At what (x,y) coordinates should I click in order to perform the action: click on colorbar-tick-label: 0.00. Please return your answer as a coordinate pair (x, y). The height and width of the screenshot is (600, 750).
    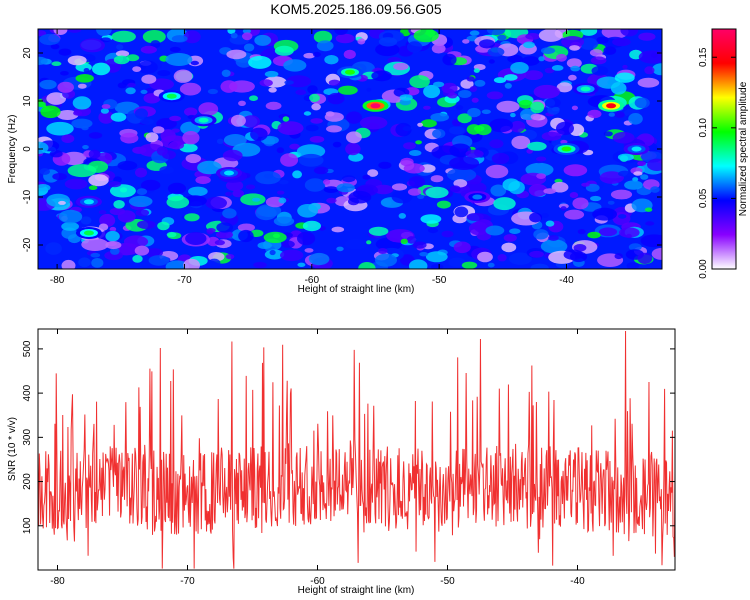
    Looking at the image, I should click on (703, 269).